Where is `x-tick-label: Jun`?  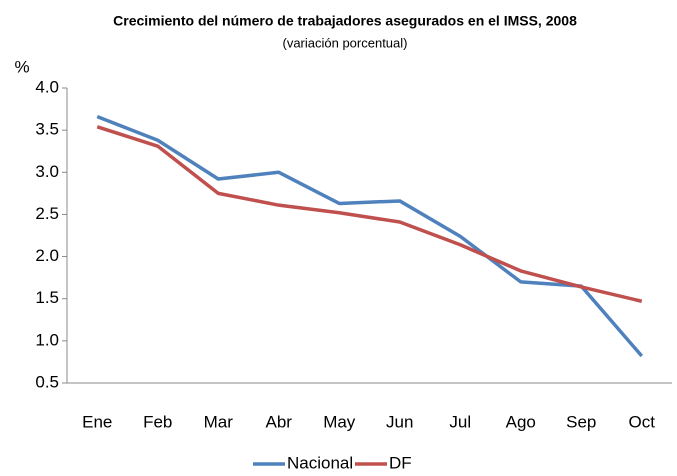
x-tick-label: Jun is located at coordinates (399, 421).